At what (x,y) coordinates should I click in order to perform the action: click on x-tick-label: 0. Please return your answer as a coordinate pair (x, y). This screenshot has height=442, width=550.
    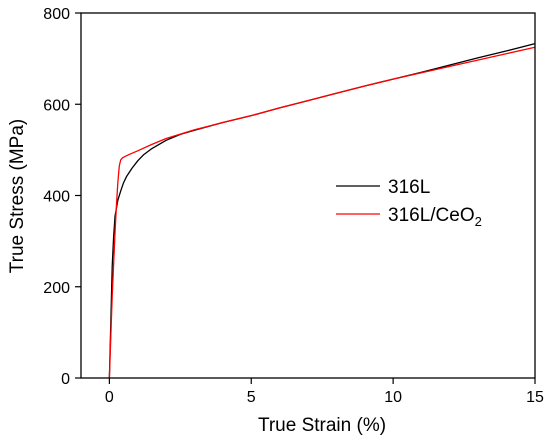
    Looking at the image, I should click on (109, 397).